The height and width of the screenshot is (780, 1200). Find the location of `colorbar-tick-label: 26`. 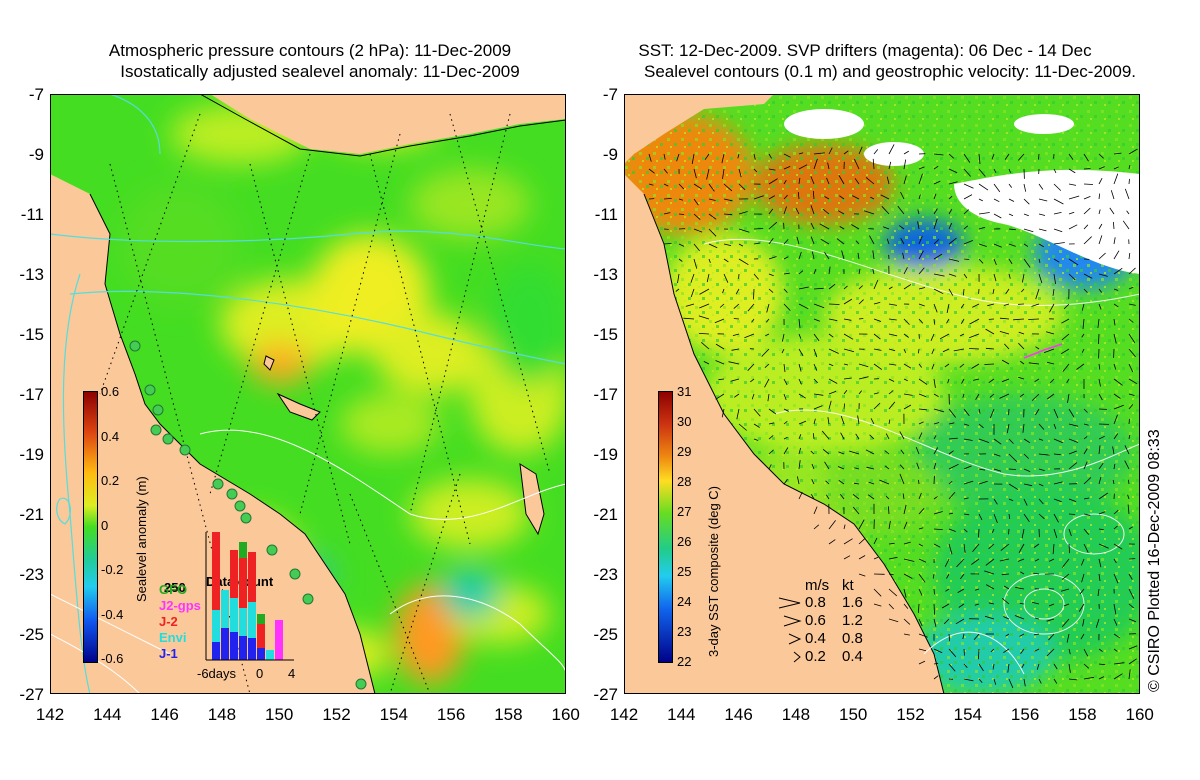

colorbar-tick-label: 26 is located at coordinates (684, 541).